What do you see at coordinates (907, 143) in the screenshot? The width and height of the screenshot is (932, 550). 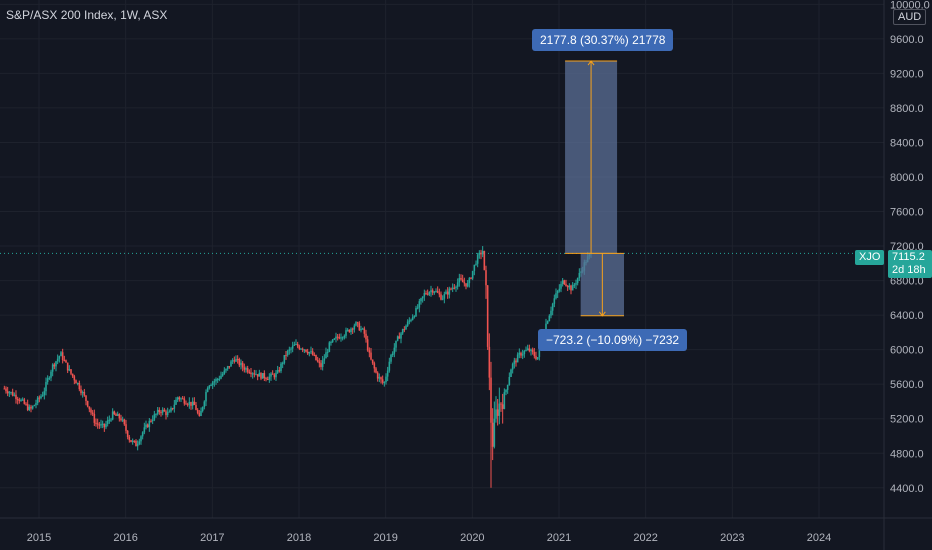 I see `y-tick-label: 8400.0` at bounding box center [907, 143].